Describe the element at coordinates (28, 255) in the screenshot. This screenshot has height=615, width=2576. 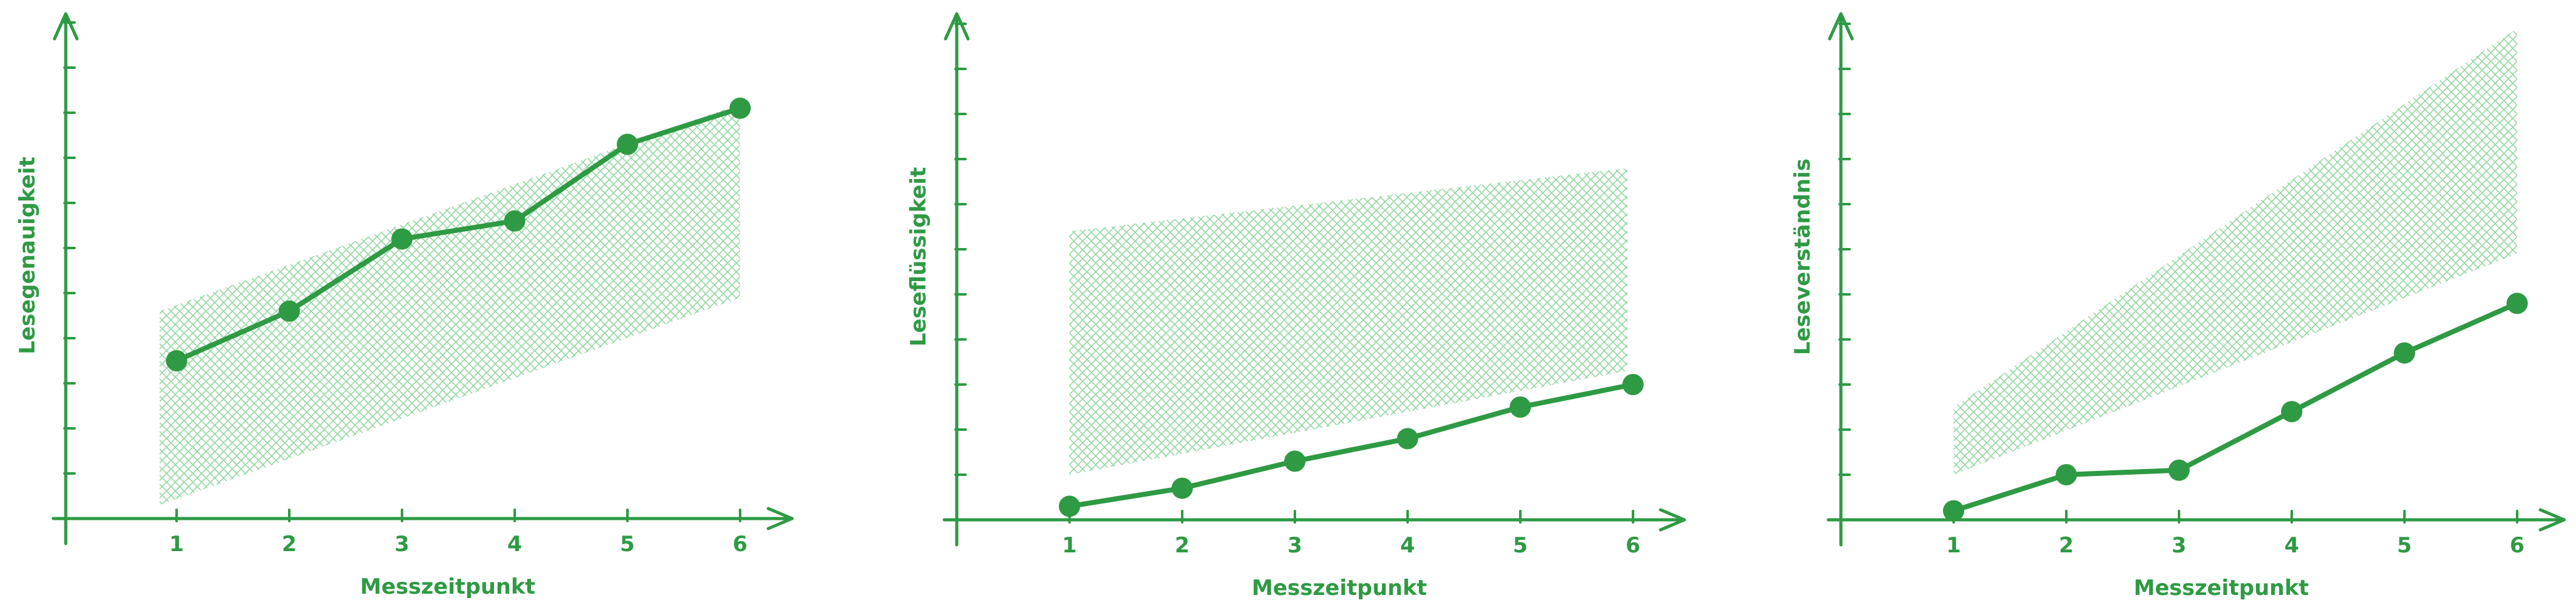
I see `y-axis-title: Lesegenauigkeit` at that location.